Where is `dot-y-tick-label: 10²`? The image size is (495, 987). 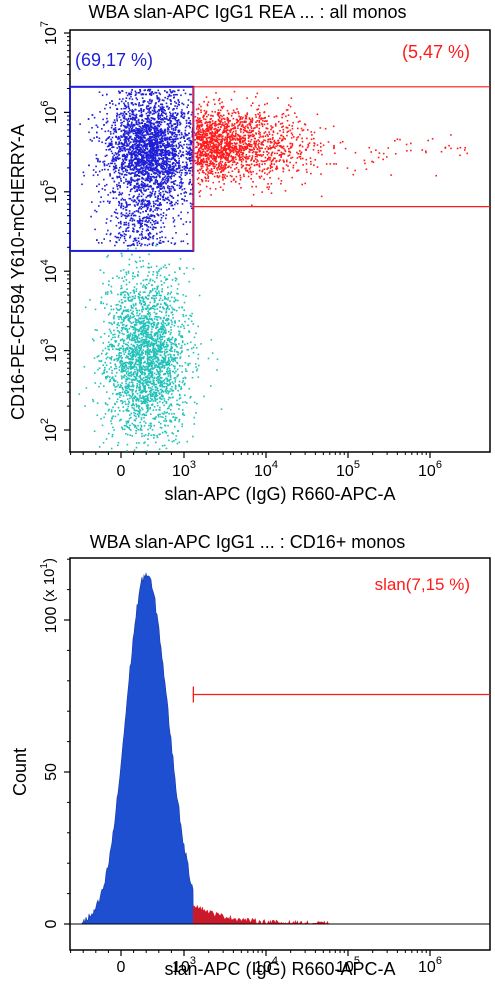 dot-y-tick-label: 10² is located at coordinates (49, 430).